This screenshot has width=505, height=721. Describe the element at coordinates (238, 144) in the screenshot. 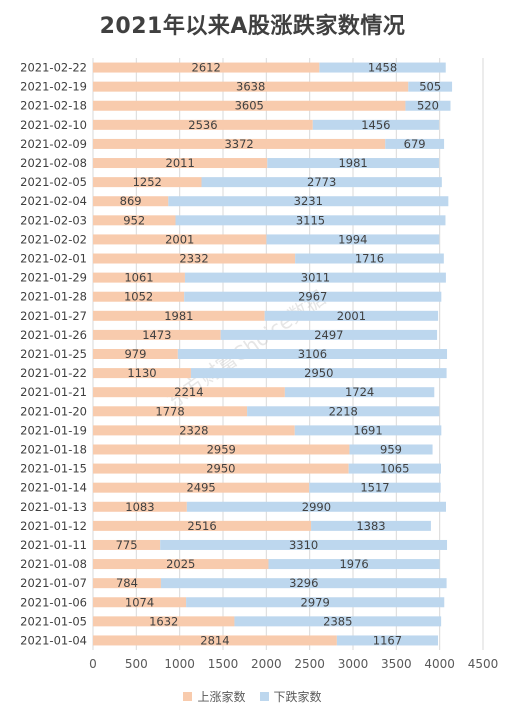

I see `data-label-rise: 3372` at that location.